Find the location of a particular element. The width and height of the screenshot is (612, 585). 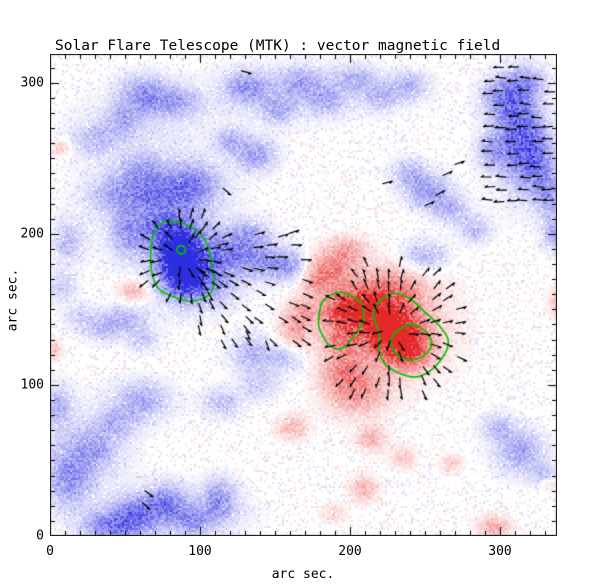

x-tick-label: 300 is located at coordinates (500, 551).